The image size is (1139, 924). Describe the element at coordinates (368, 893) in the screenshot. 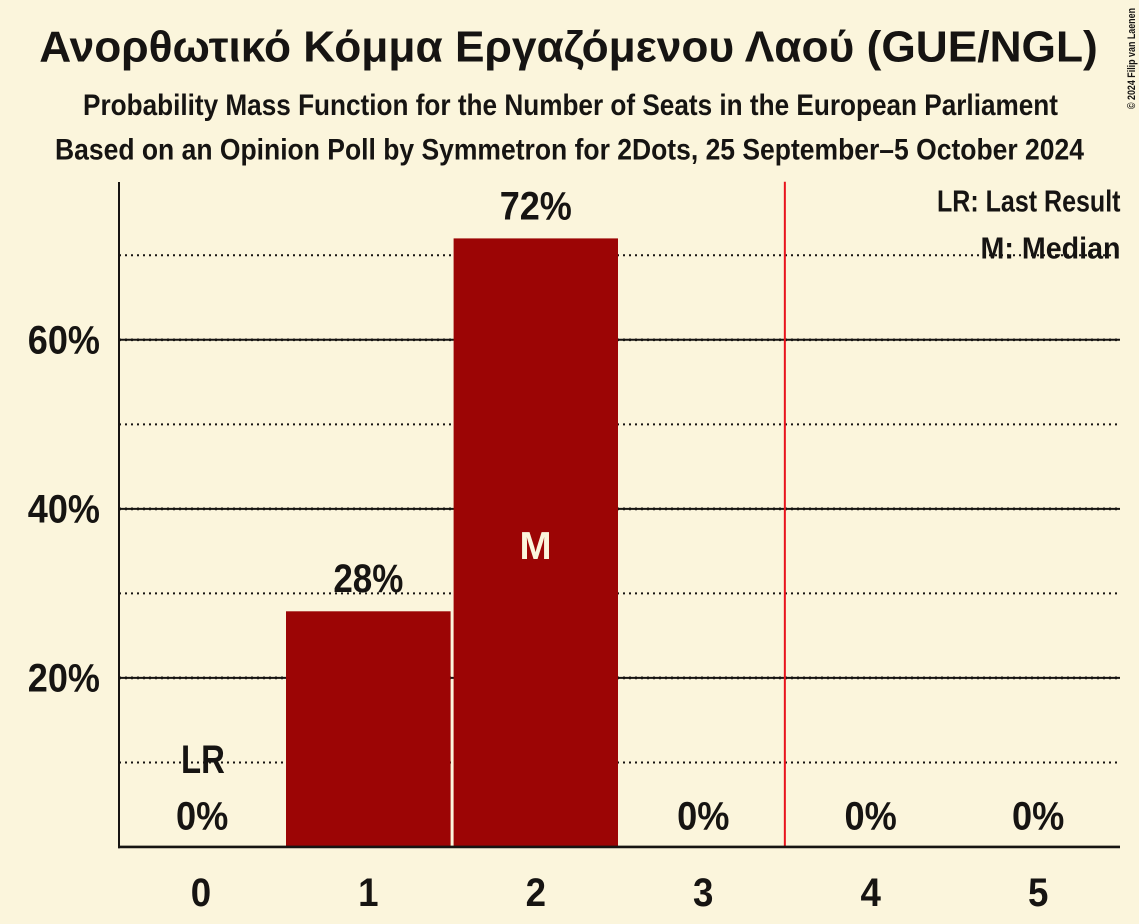

I see `svg-text: 1` at that location.